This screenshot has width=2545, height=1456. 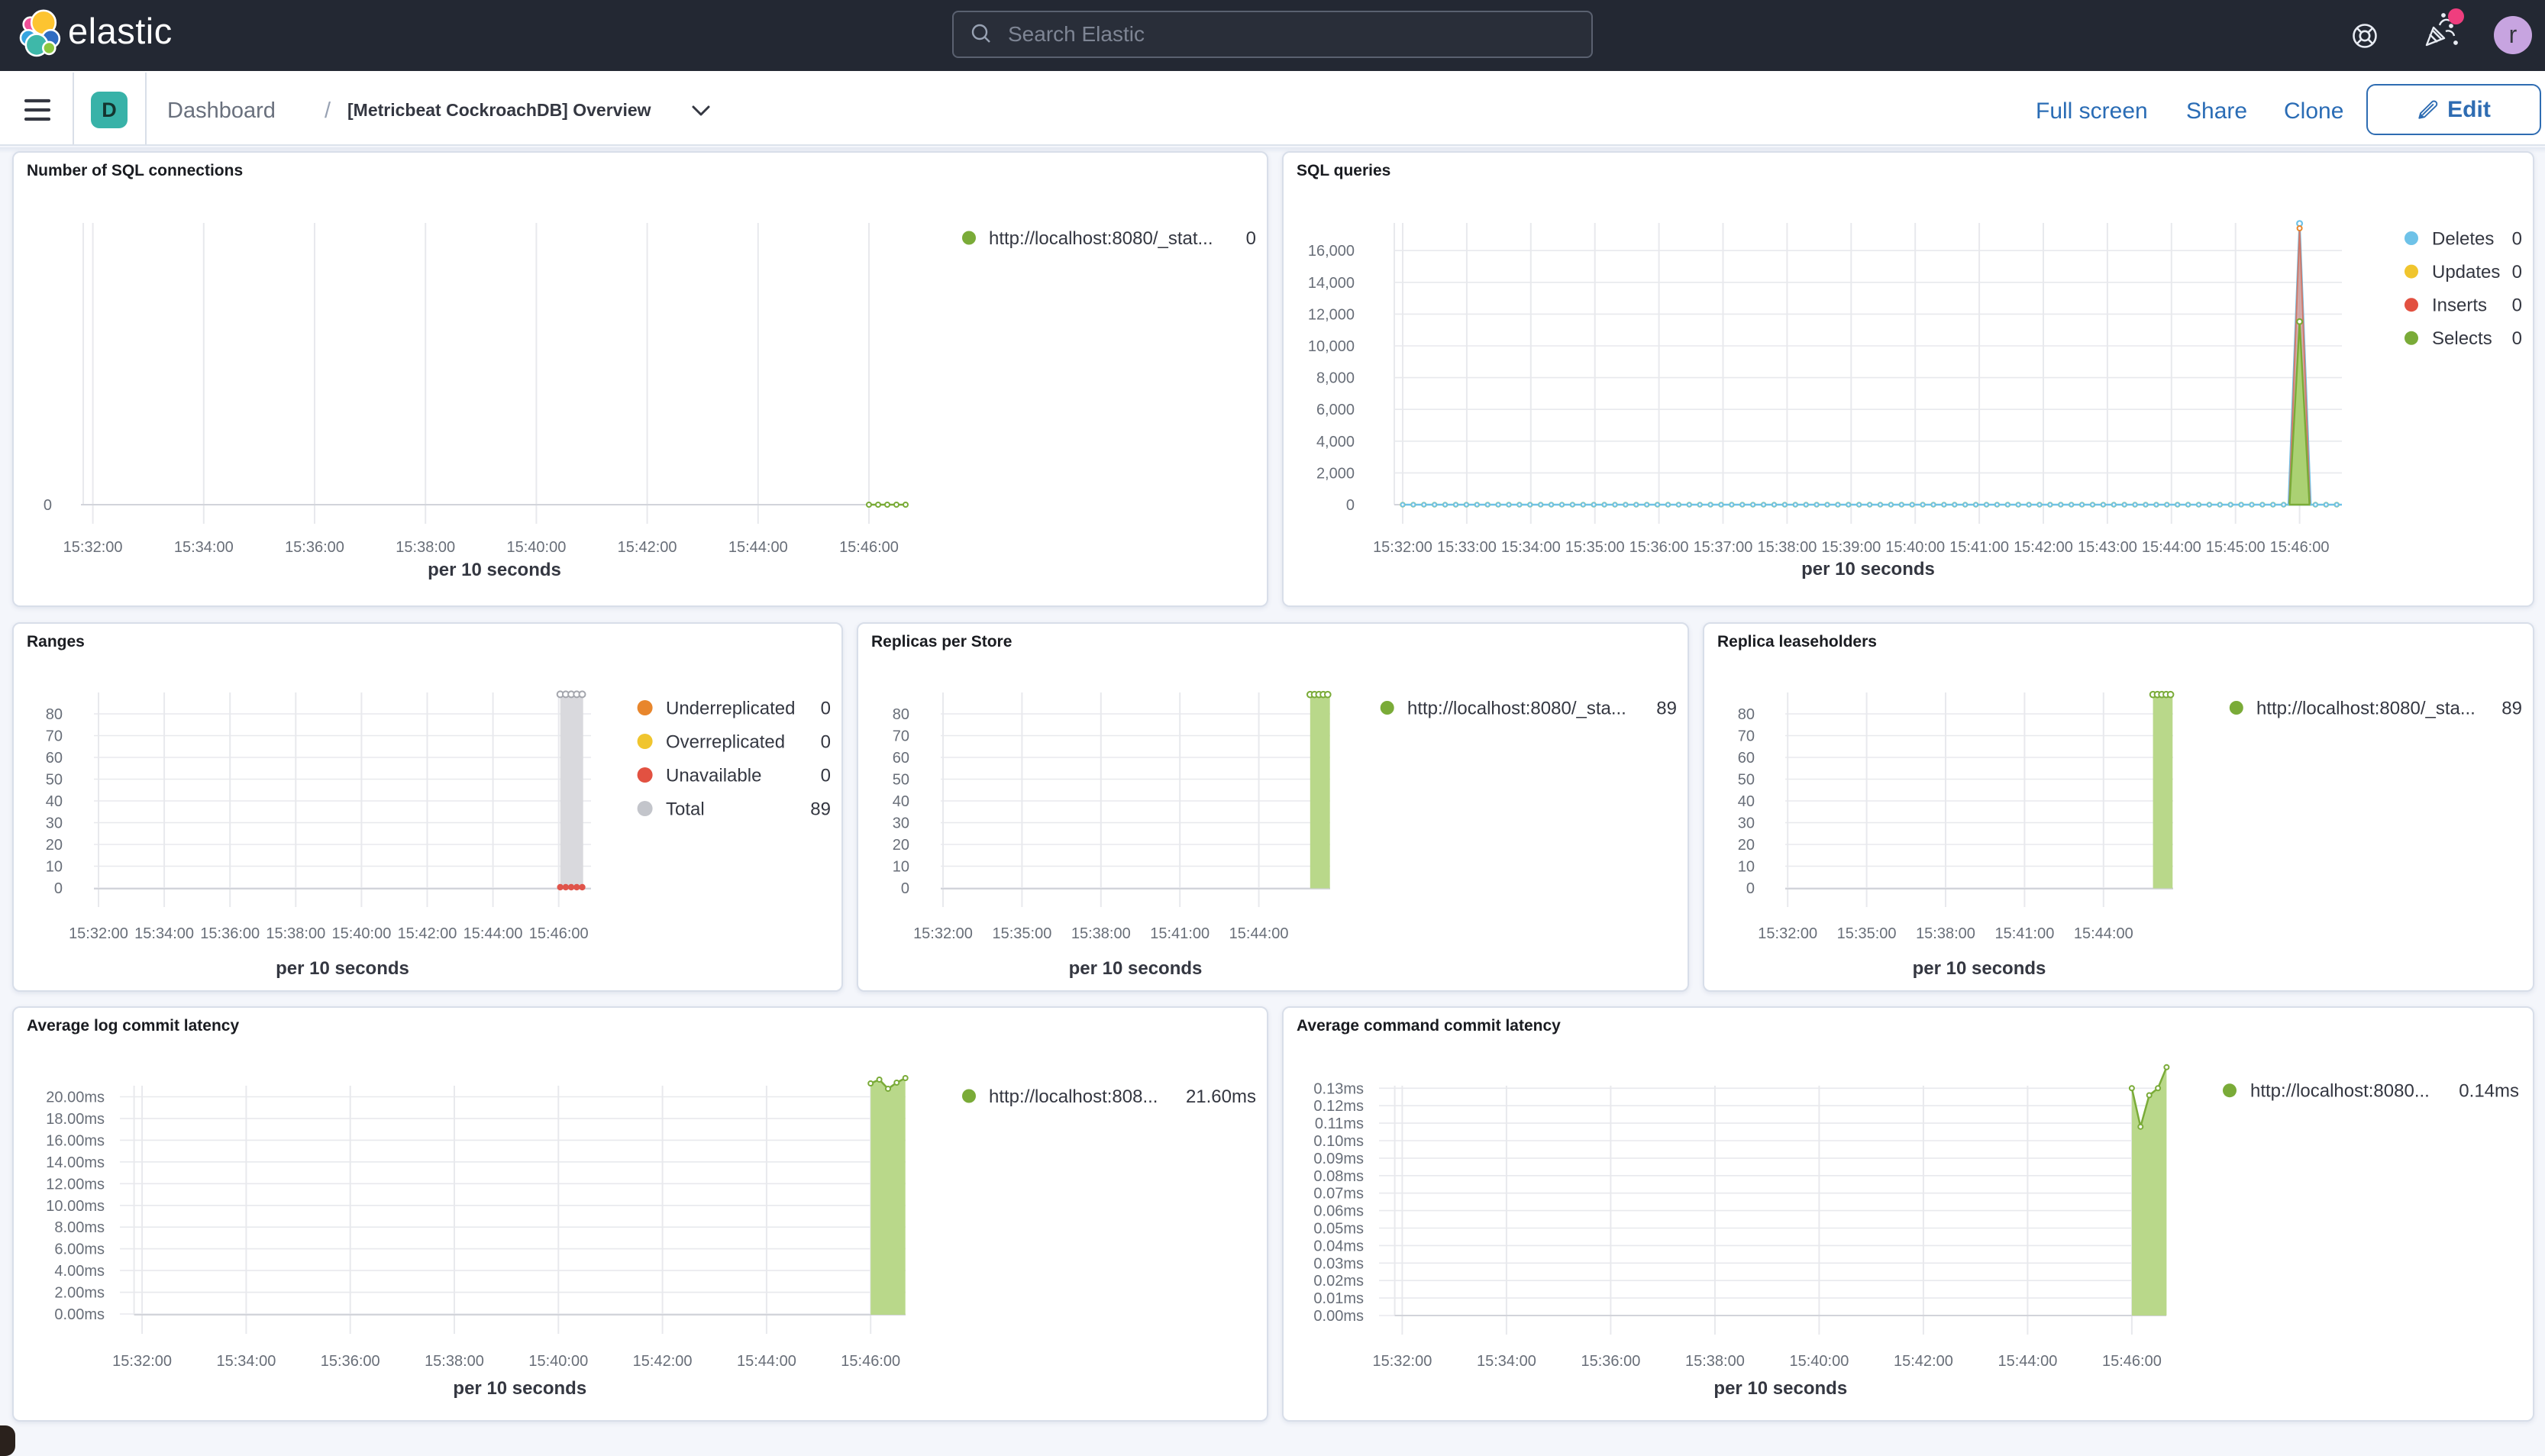 I want to click on svg-text: 8,000, so click(x=1335, y=378).